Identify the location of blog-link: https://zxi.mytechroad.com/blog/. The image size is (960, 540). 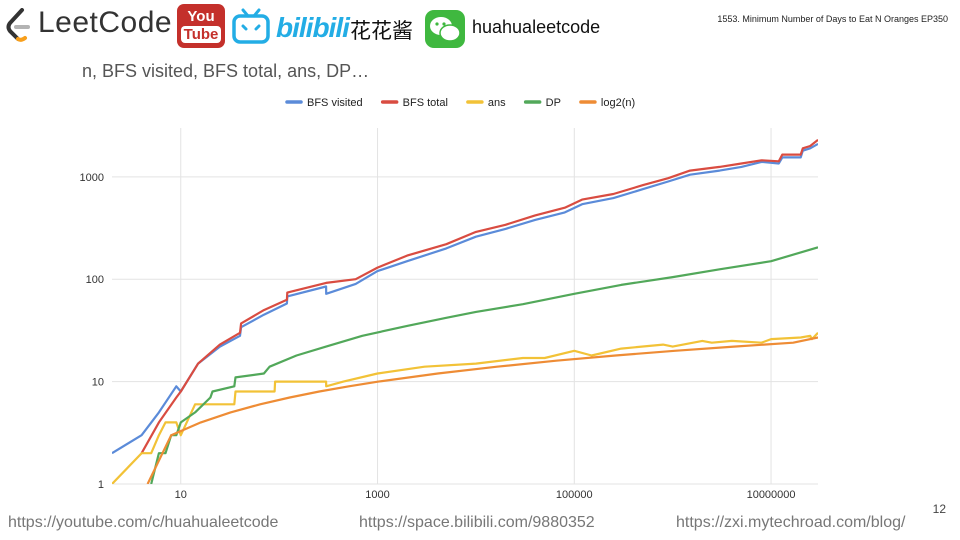
(791, 522).